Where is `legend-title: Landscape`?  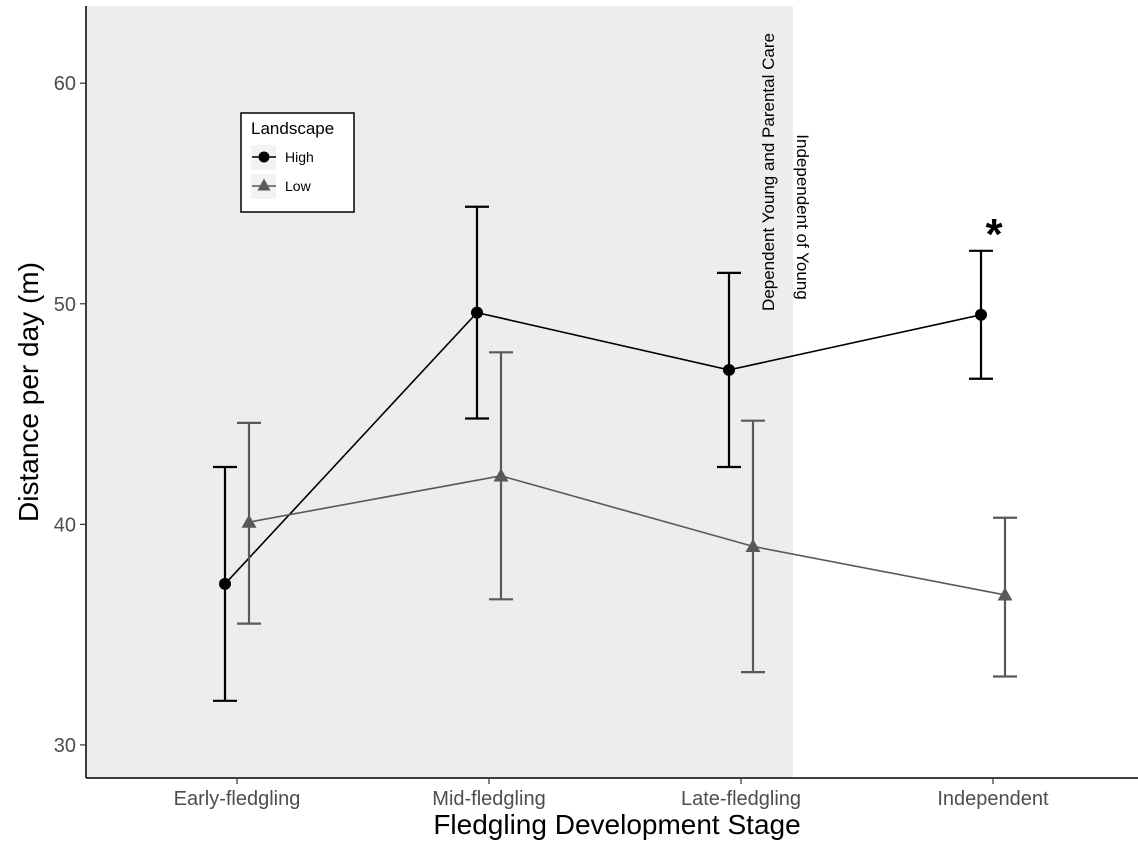
legend-title: Landscape is located at coordinates (292, 128).